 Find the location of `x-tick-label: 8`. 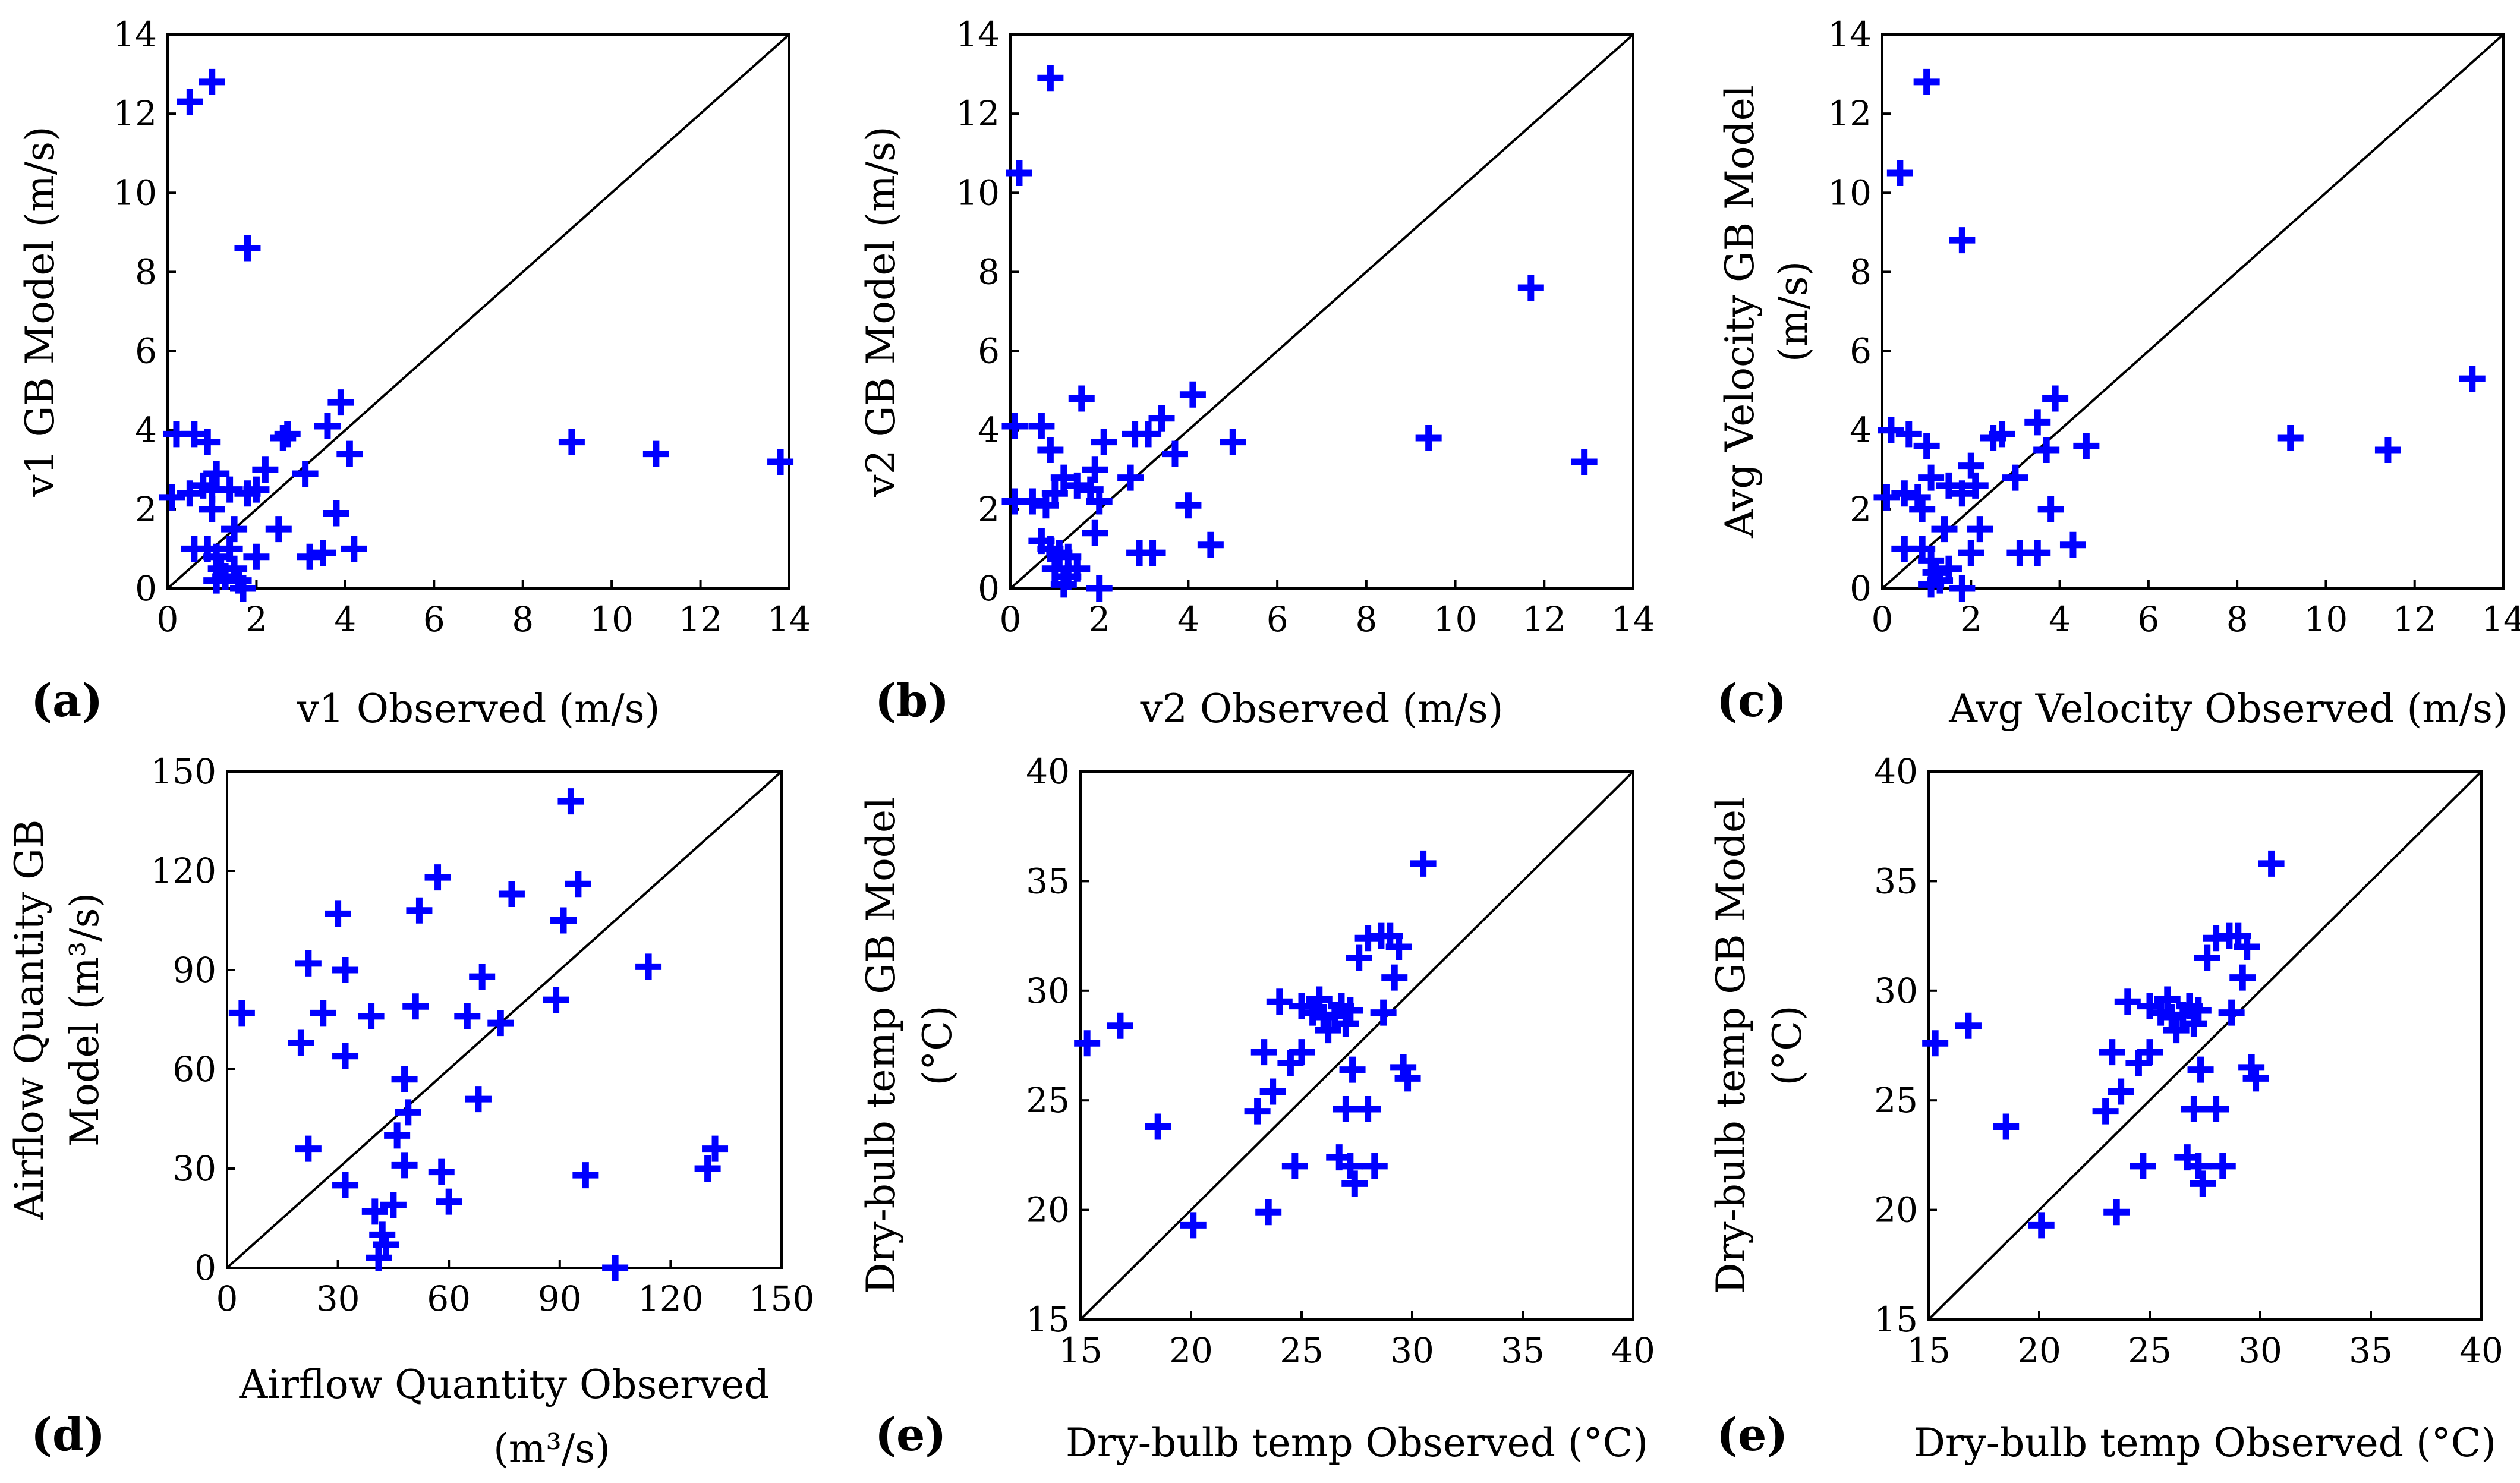

x-tick-label: 8 is located at coordinates (1366, 619).